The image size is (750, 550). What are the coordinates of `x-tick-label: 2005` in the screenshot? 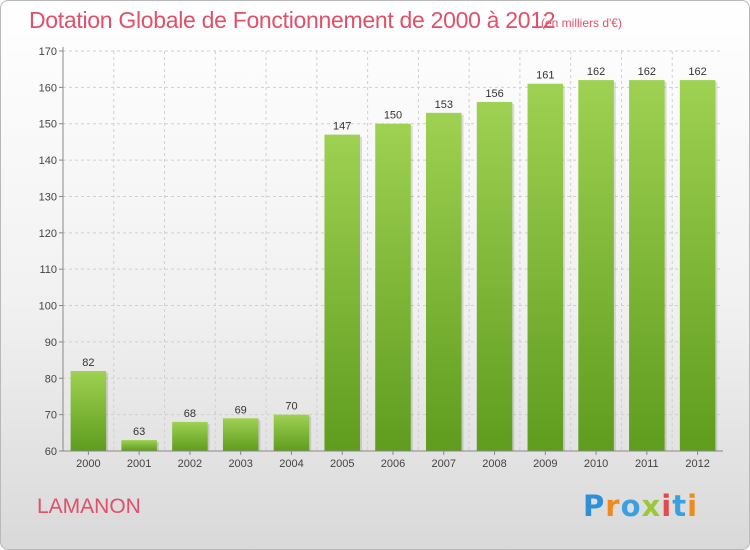 It's located at (342, 464).